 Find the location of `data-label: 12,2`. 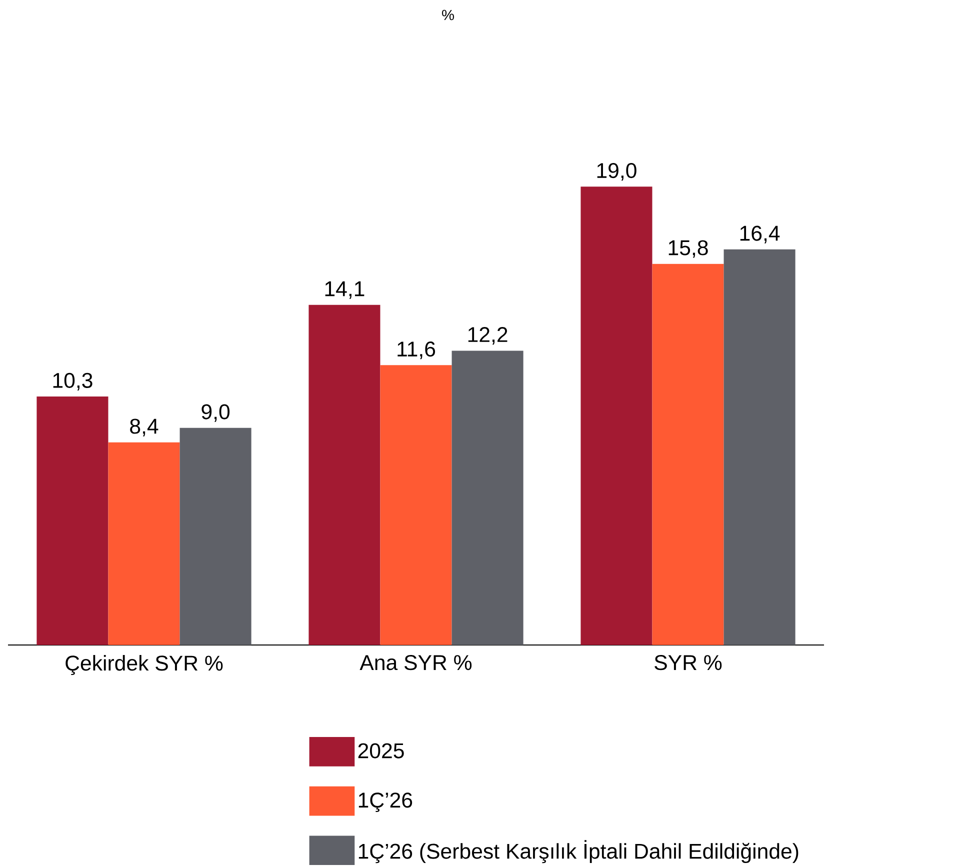

data-label: 12,2 is located at coordinates (488, 336).